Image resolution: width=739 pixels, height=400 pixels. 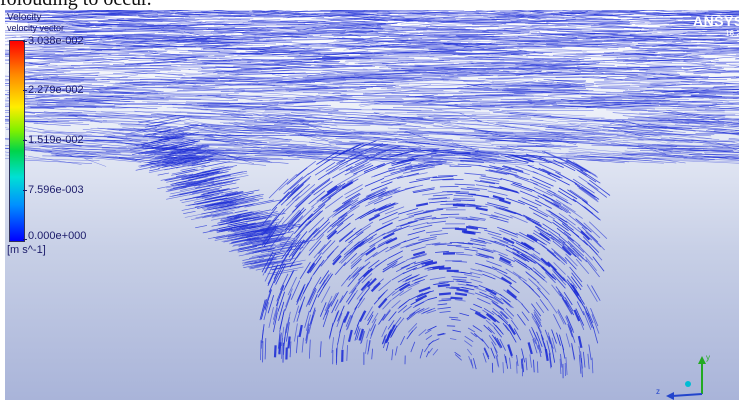 What do you see at coordinates (56, 90) in the screenshot?
I see `legend-tick-label: 2.279e-002` at bounding box center [56, 90].